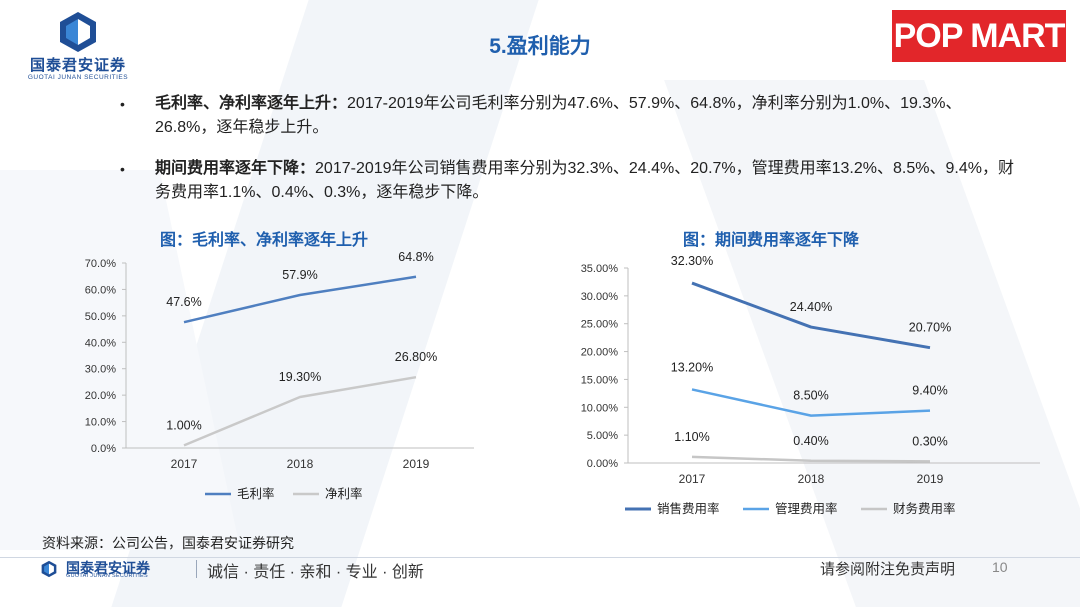  I want to click on y-tick-label: 10.00%, so click(600, 408).